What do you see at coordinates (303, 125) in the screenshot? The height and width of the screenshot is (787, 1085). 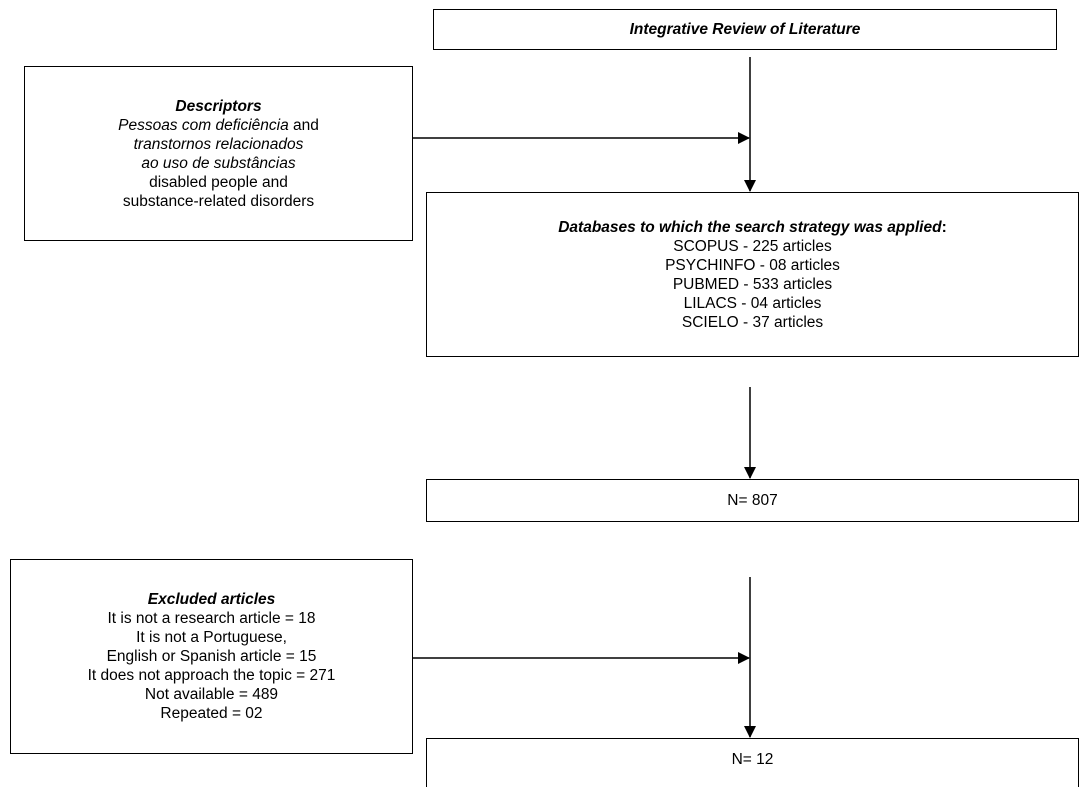 I see `descriptor-and: and` at bounding box center [303, 125].